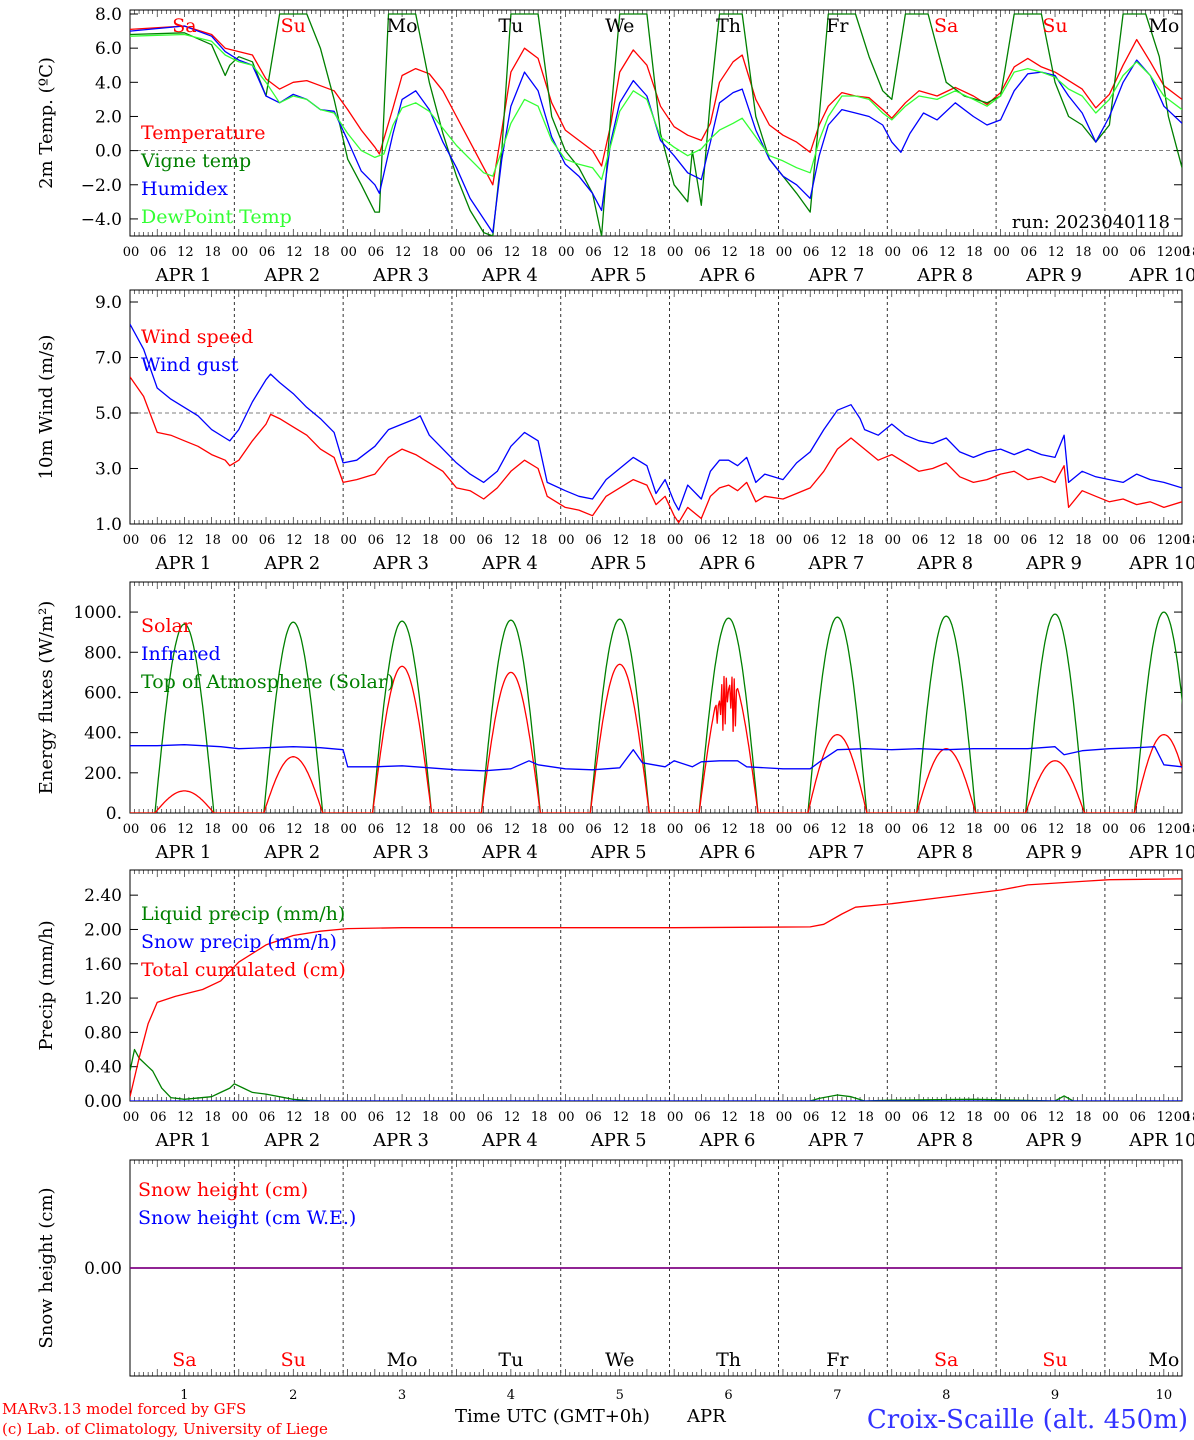  What do you see at coordinates (835, 275) in the screenshot?
I see `date-label: APR 7` at bounding box center [835, 275].